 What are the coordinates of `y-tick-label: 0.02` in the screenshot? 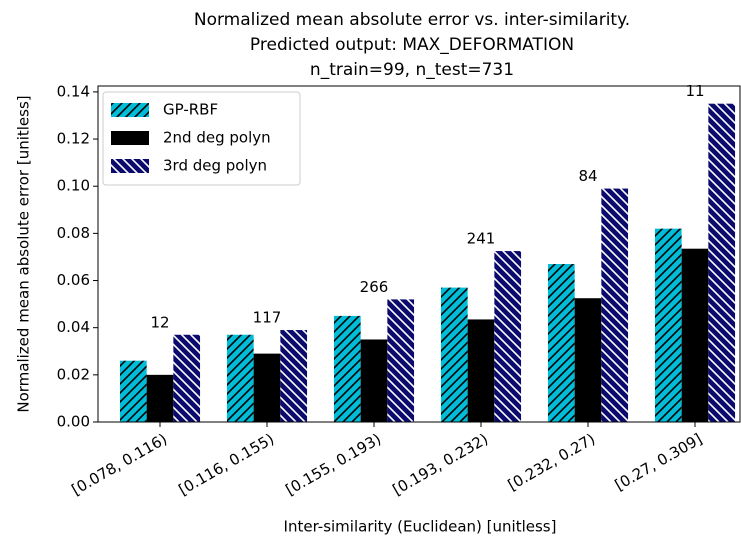 It's located at (73, 374).